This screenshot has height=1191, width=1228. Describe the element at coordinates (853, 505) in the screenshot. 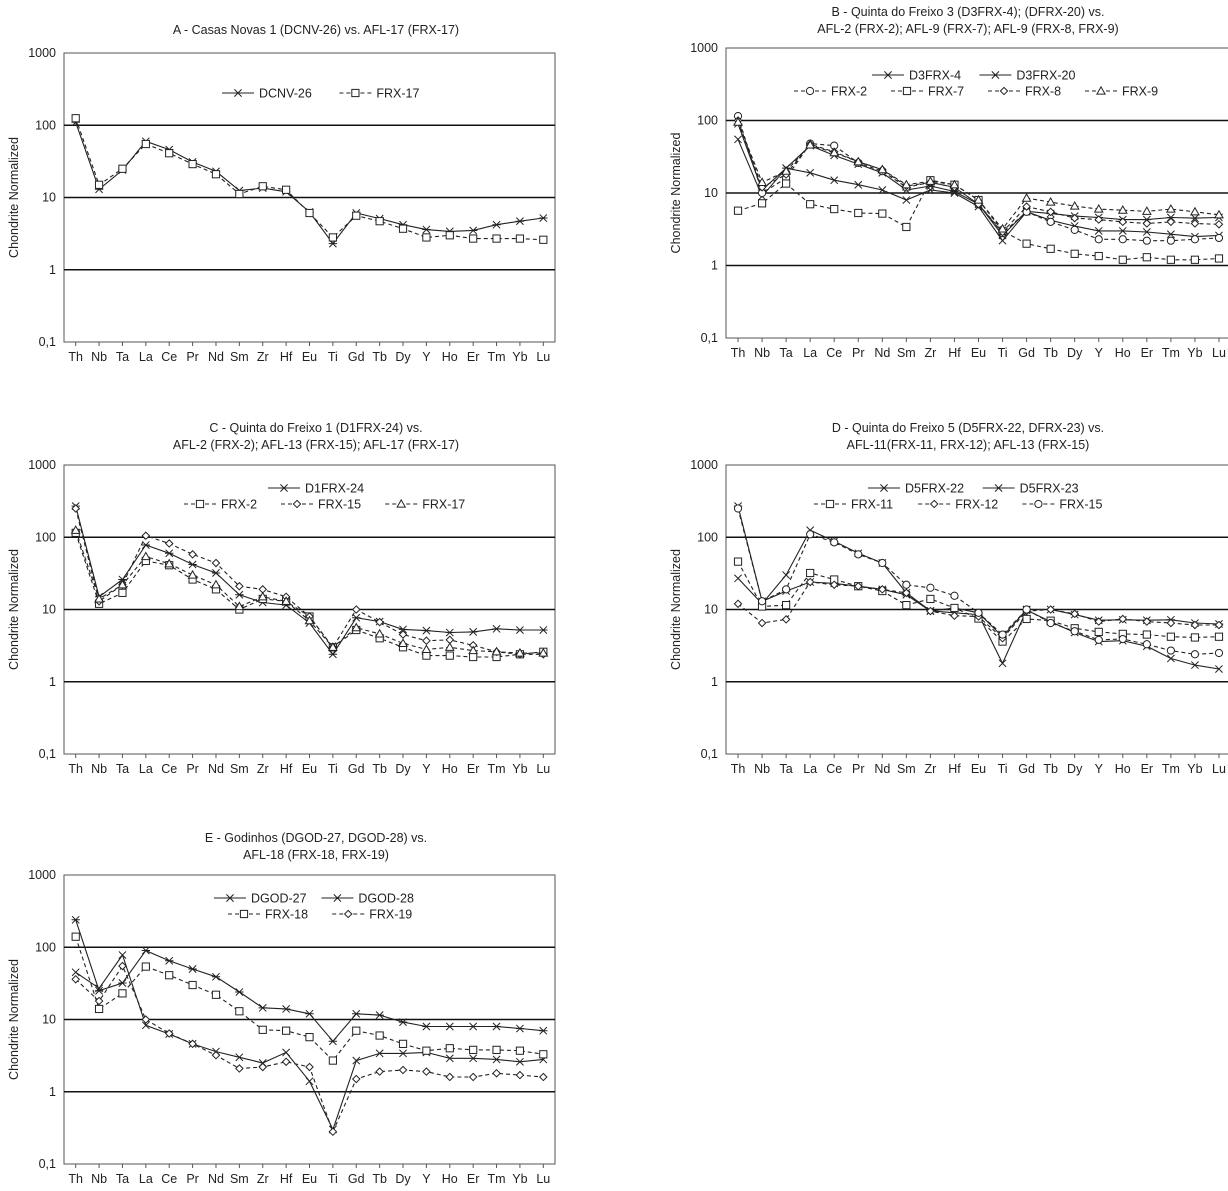

I see `legend-item: FRX-11` at that location.